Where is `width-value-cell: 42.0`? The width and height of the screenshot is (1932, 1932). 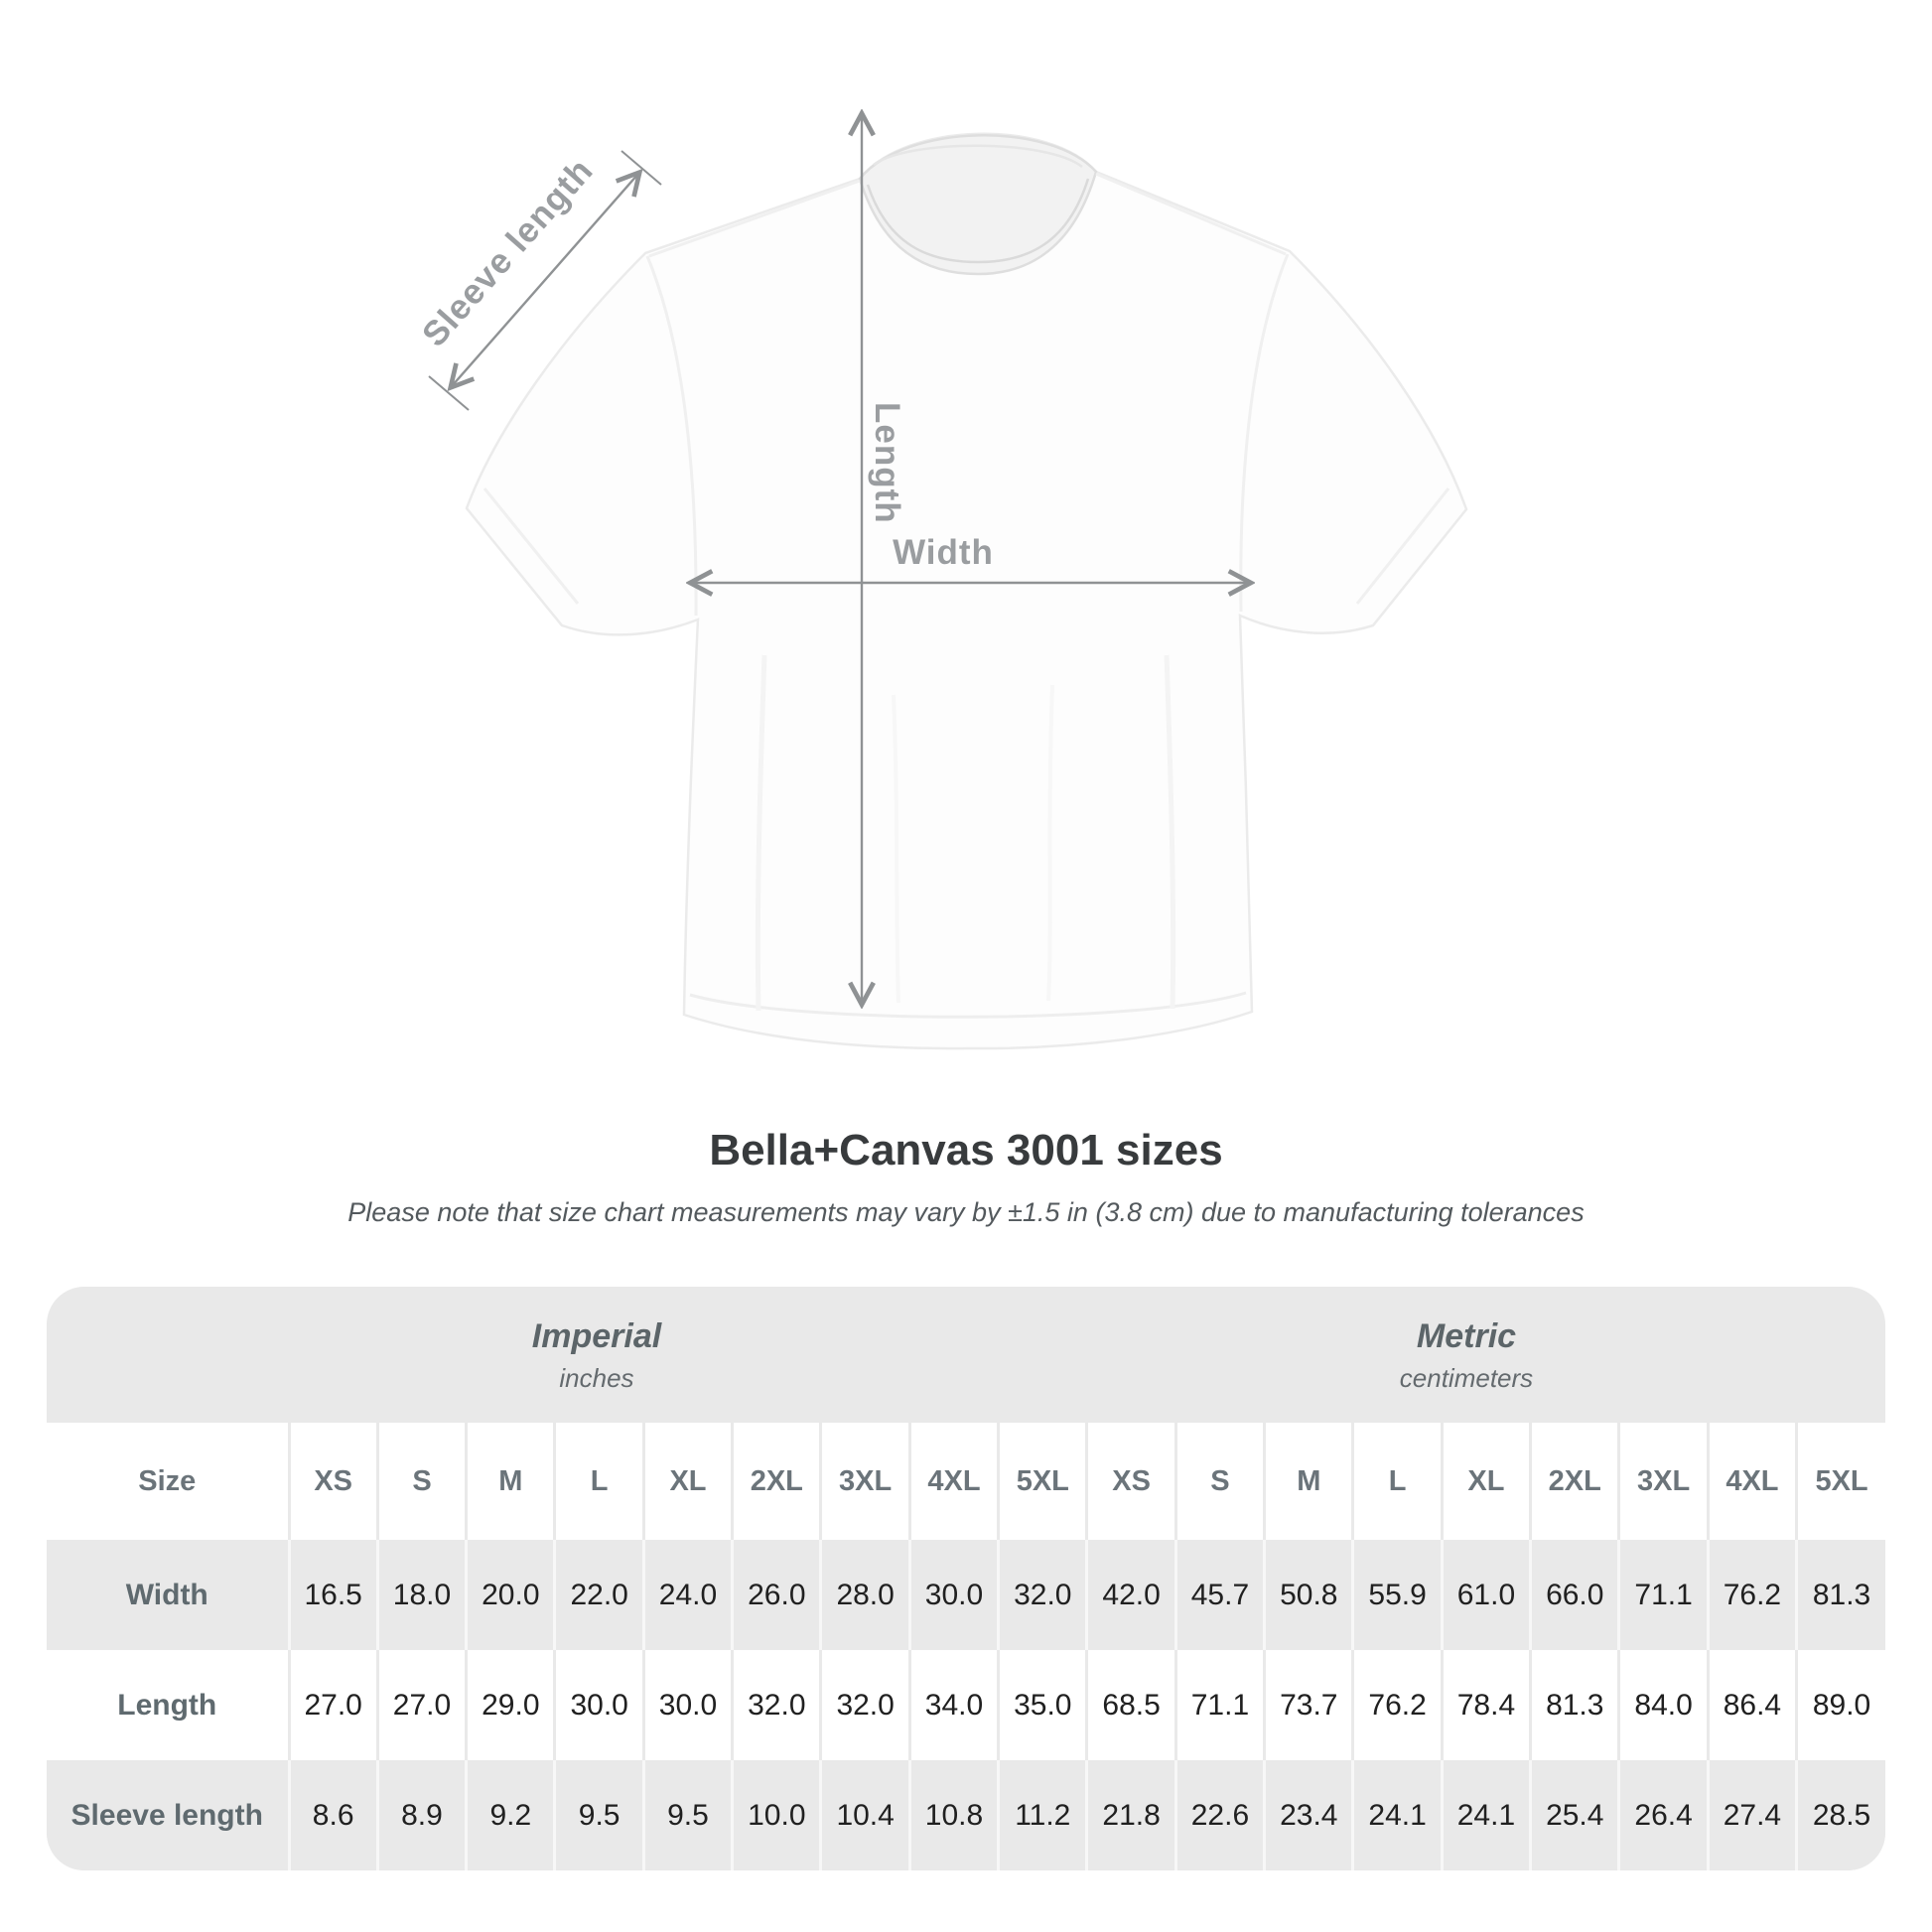
width-value-cell: 42.0 is located at coordinates (1130, 1595).